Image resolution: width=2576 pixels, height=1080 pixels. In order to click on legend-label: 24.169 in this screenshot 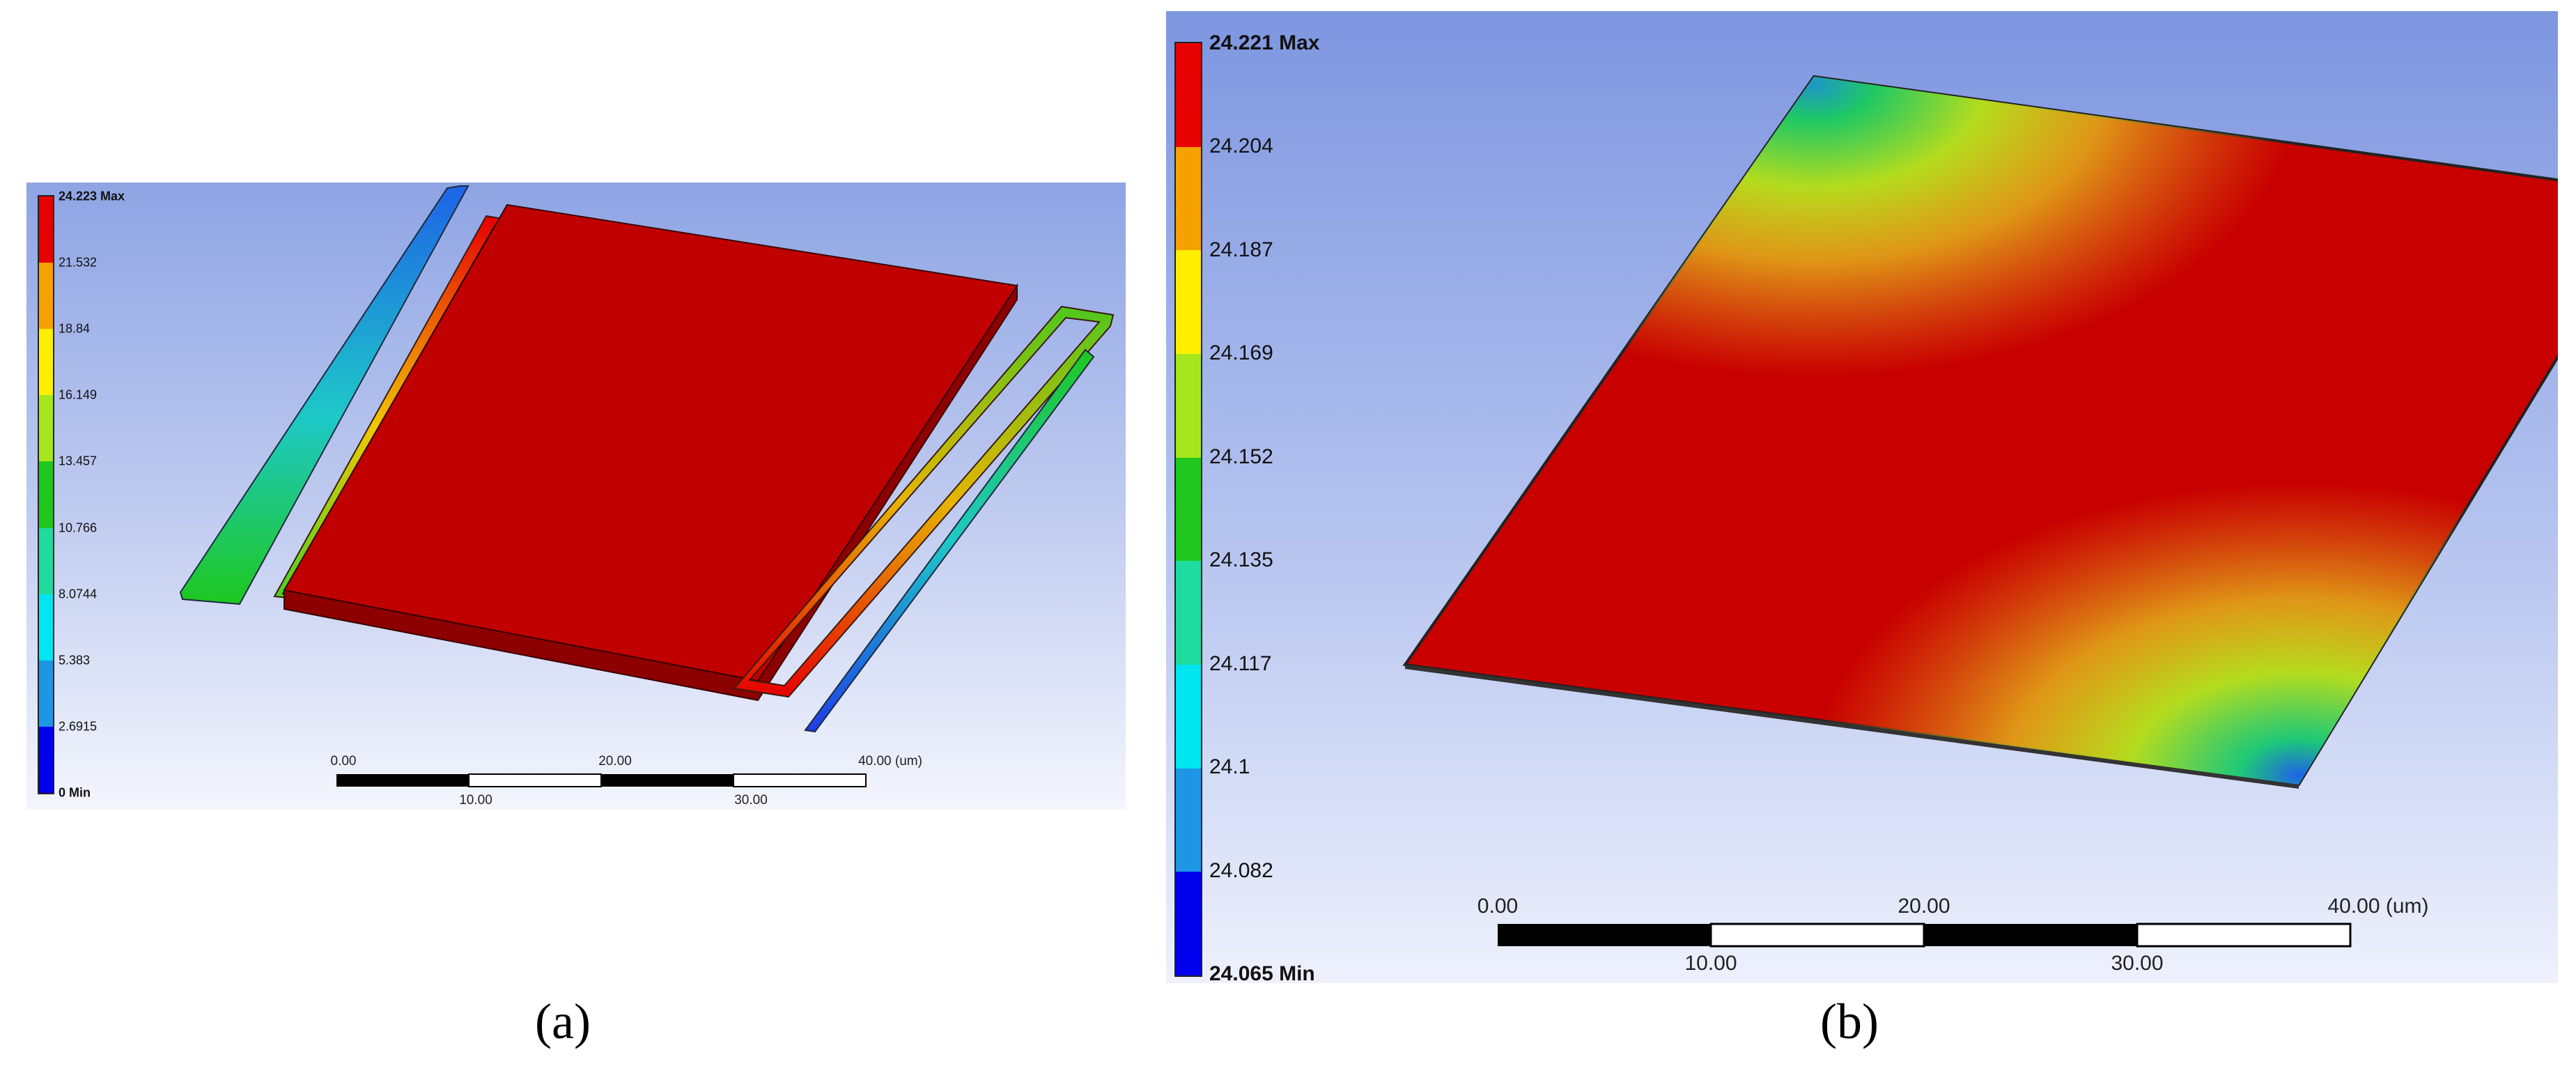, I will do `click(1241, 353)`.